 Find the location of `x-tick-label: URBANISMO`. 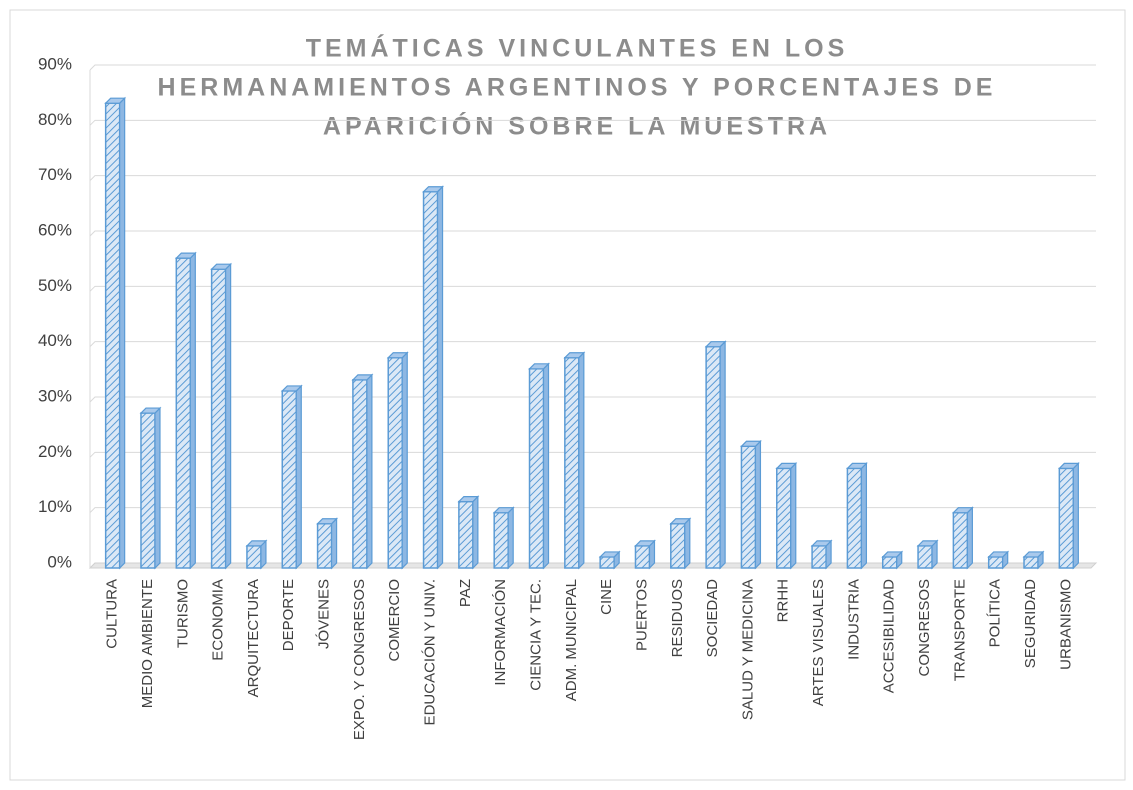

x-tick-label: URBANISMO is located at coordinates (1065, 624).